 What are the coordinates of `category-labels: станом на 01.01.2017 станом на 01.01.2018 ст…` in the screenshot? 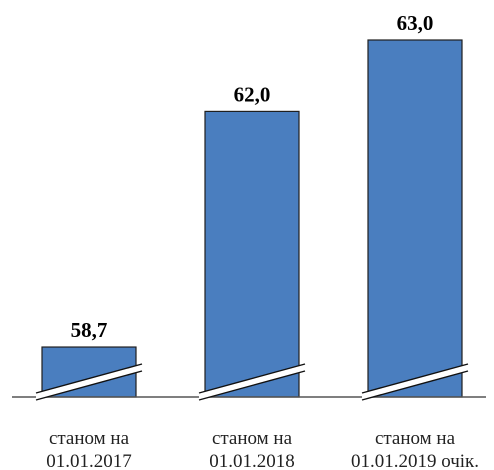 It's located at (262, 449).